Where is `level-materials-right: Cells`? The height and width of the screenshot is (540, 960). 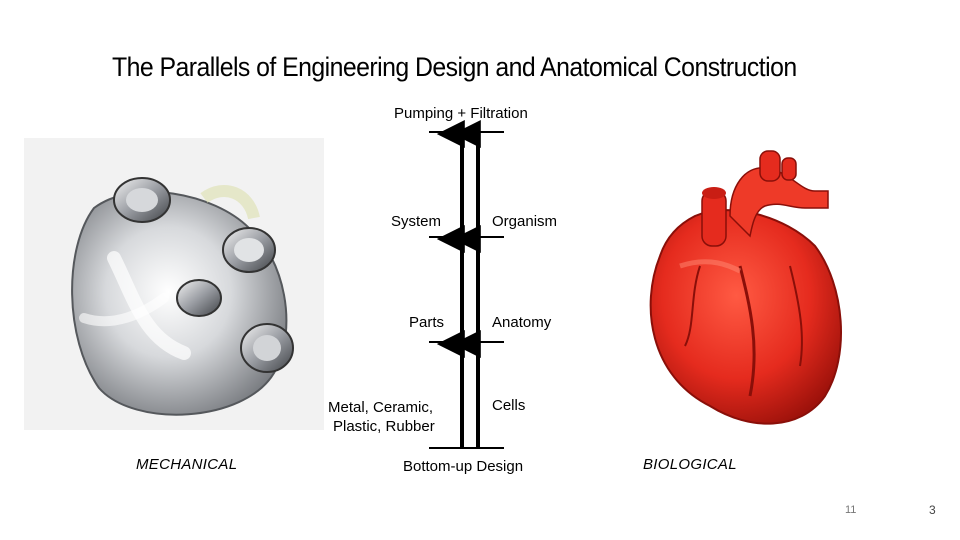
level-materials-right: Cells is located at coordinates (509, 405).